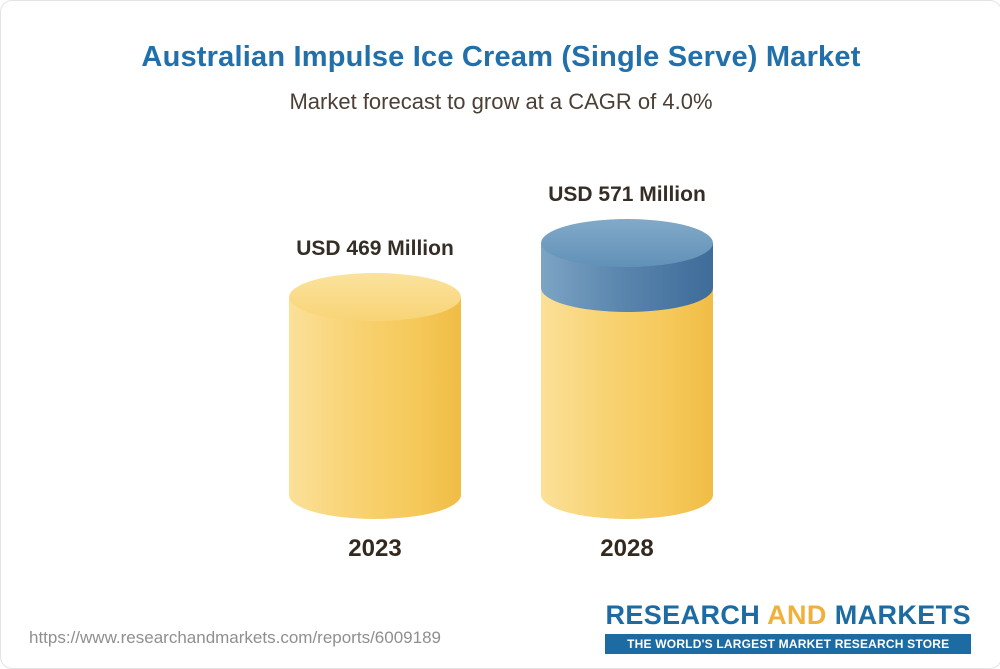 The image size is (1000, 669). Describe the element at coordinates (375, 548) in the screenshot. I see `category-label-2023: 2023` at that location.